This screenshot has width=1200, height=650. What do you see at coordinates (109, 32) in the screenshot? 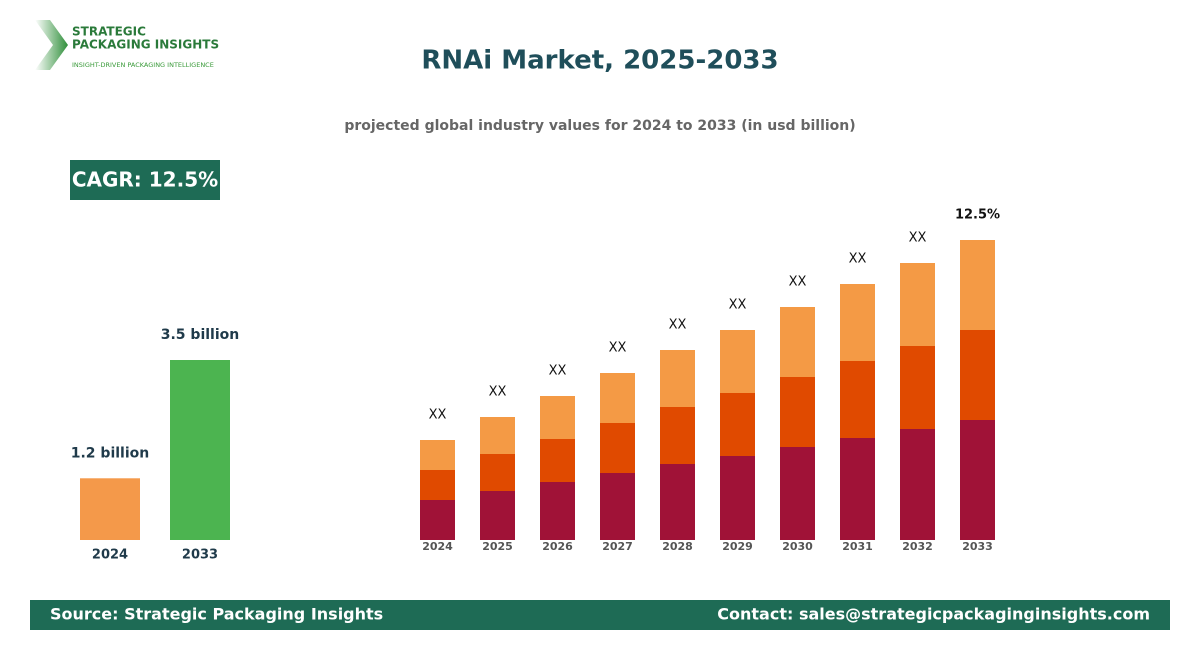
I see `logo-text: STRATEGIC` at bounding box center [109, 32].